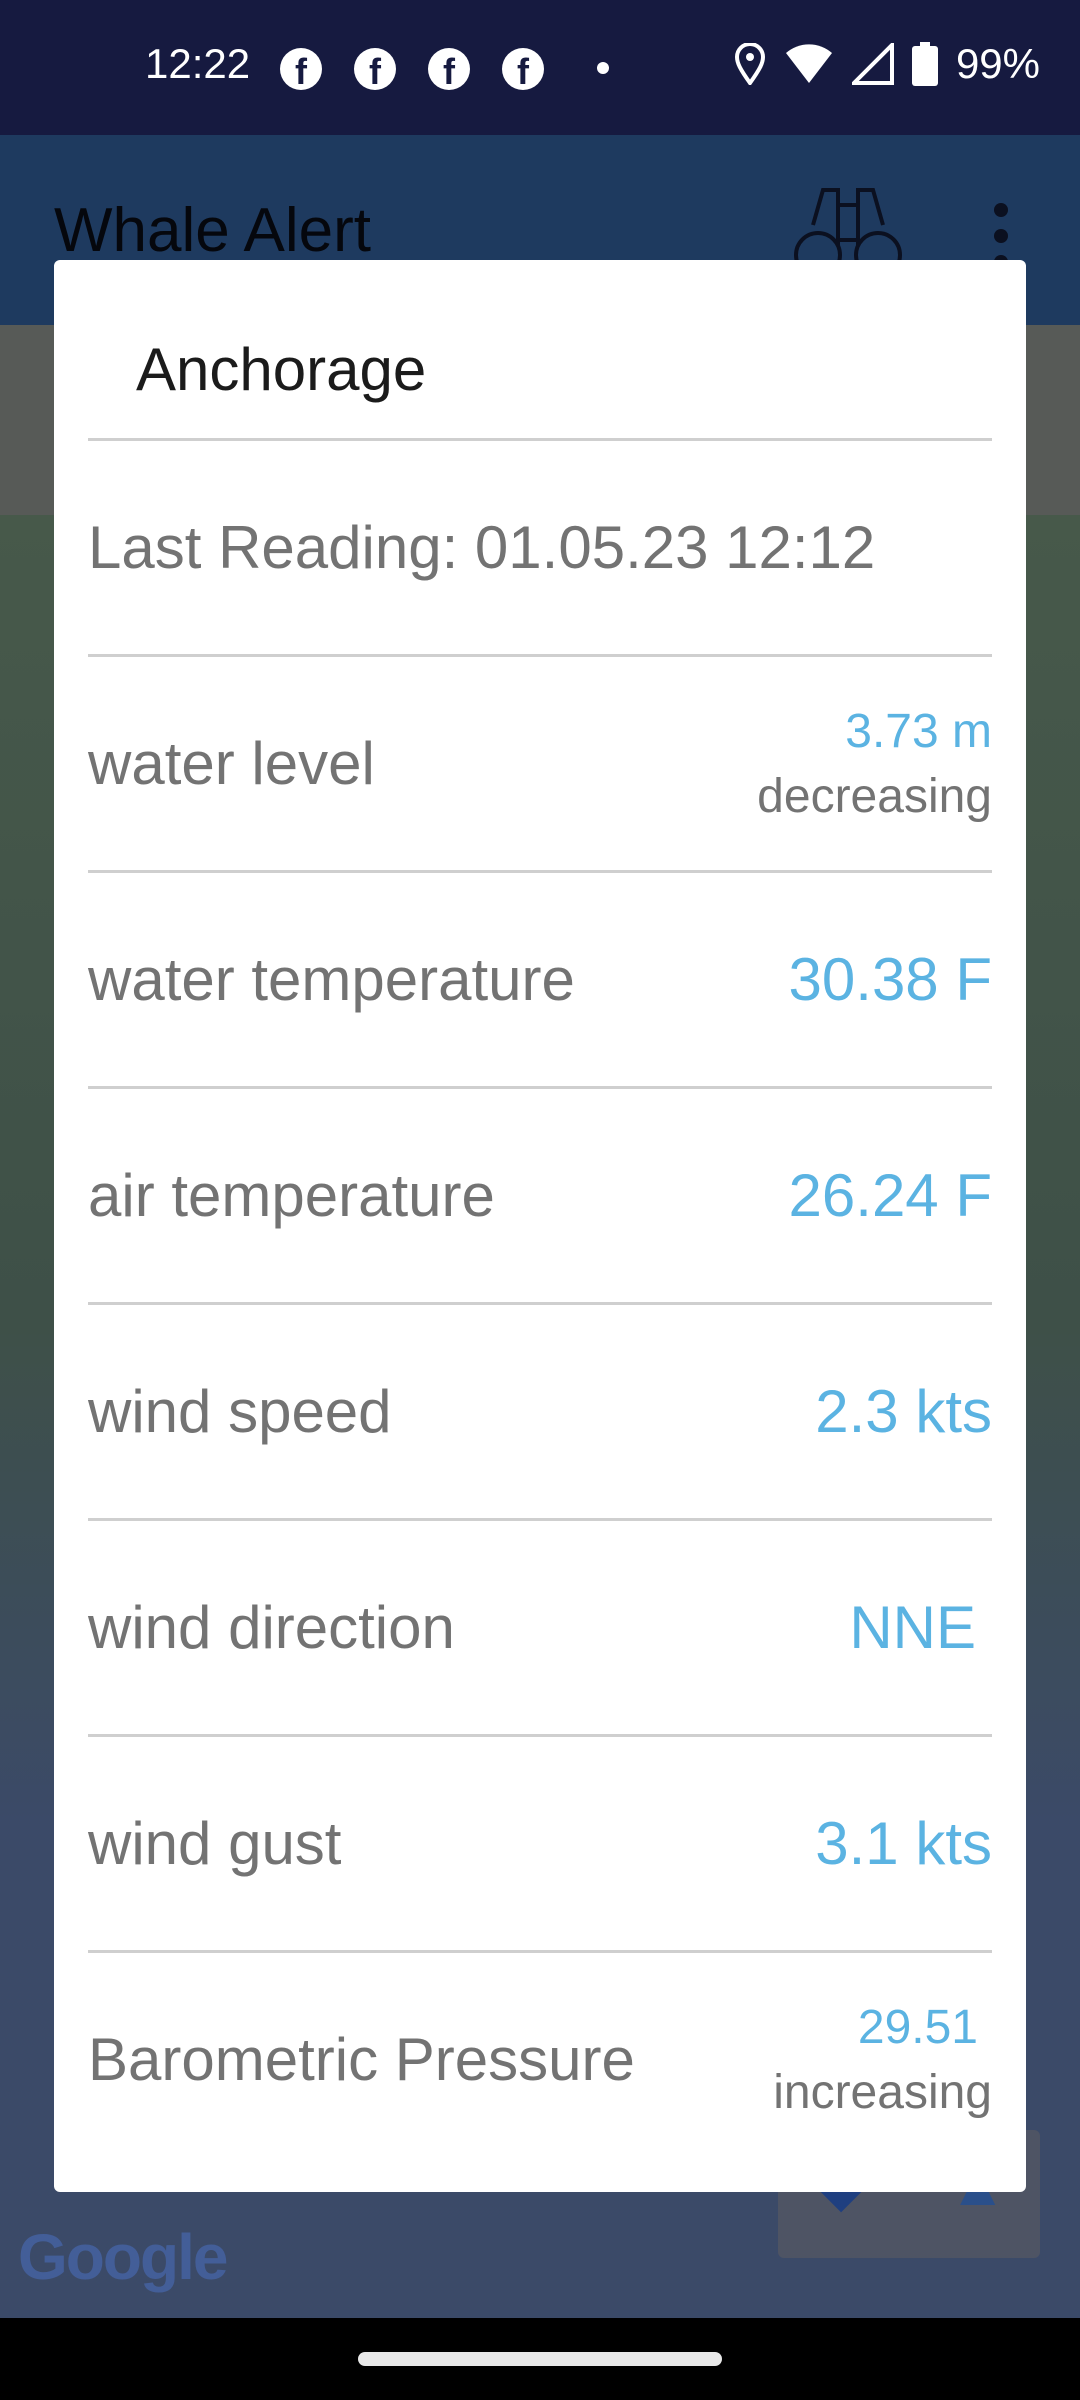 The height and width of the screenshot is (2400, 1080). What do you see at coordinates (240, 1411) in the screenshot?
I see `reading-label: wind speed` at bounding box center [240, 1411].